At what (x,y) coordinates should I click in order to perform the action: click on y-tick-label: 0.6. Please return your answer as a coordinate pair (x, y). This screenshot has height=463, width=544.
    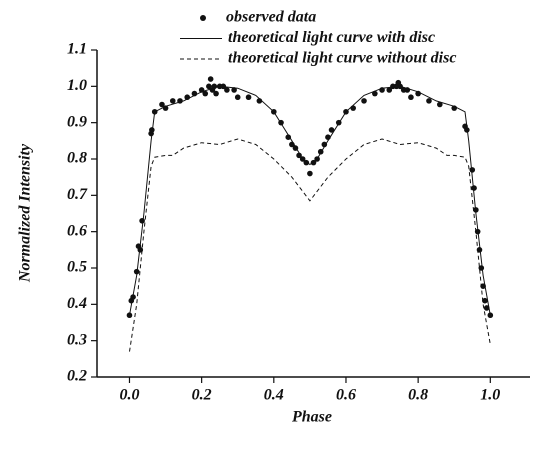
    Looking at the image, I should click on (77, 230).